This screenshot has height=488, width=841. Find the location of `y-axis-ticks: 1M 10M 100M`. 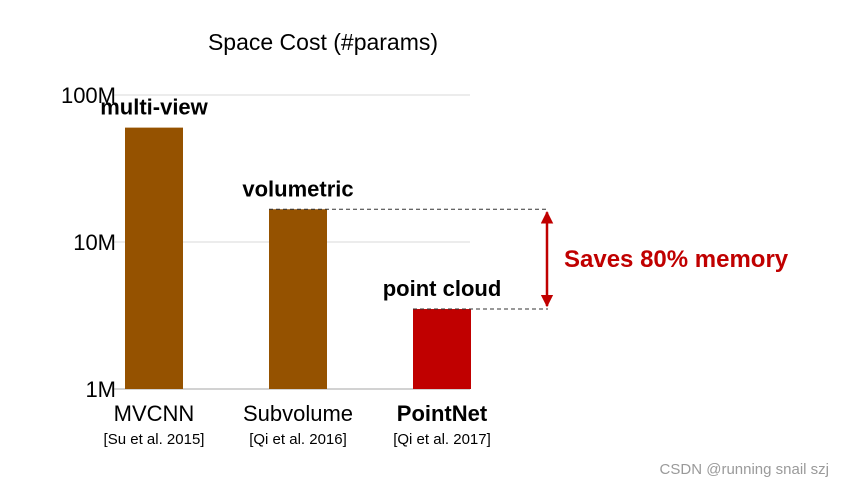

y-axis-ticks: 1M 10M 100M is located at coordinates (88, 242).